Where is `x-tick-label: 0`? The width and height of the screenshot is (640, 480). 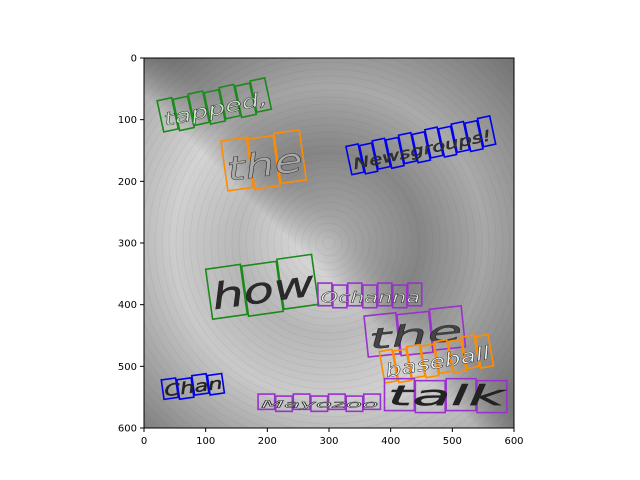 x-tick-label: 0 is located at coordinates (144, 441).